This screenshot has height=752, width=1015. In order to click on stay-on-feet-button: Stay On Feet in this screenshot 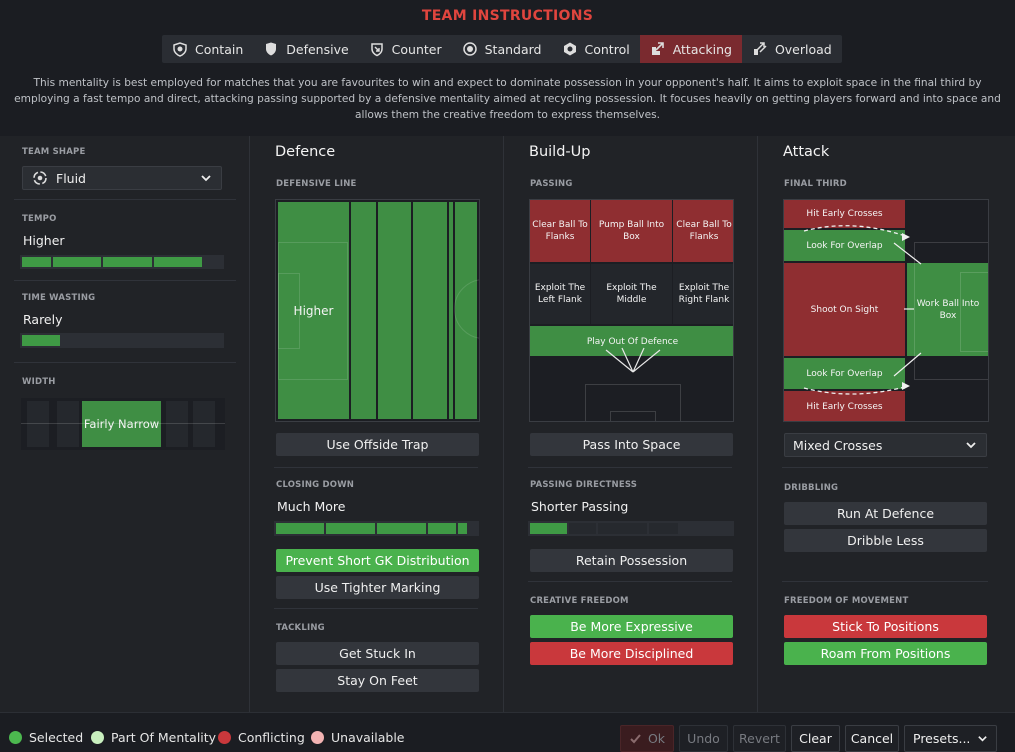, I will do `click(377, 680)`.